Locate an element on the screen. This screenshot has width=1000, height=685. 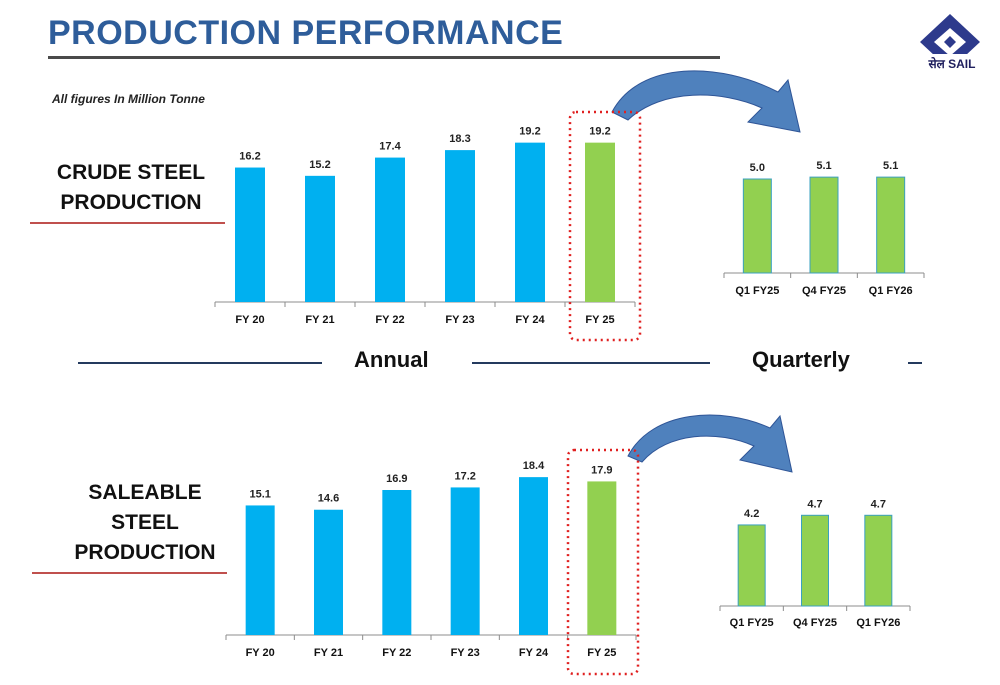
crude-quarterly-tick-label: Q1 FY25 is located at coordinates (757, 291).